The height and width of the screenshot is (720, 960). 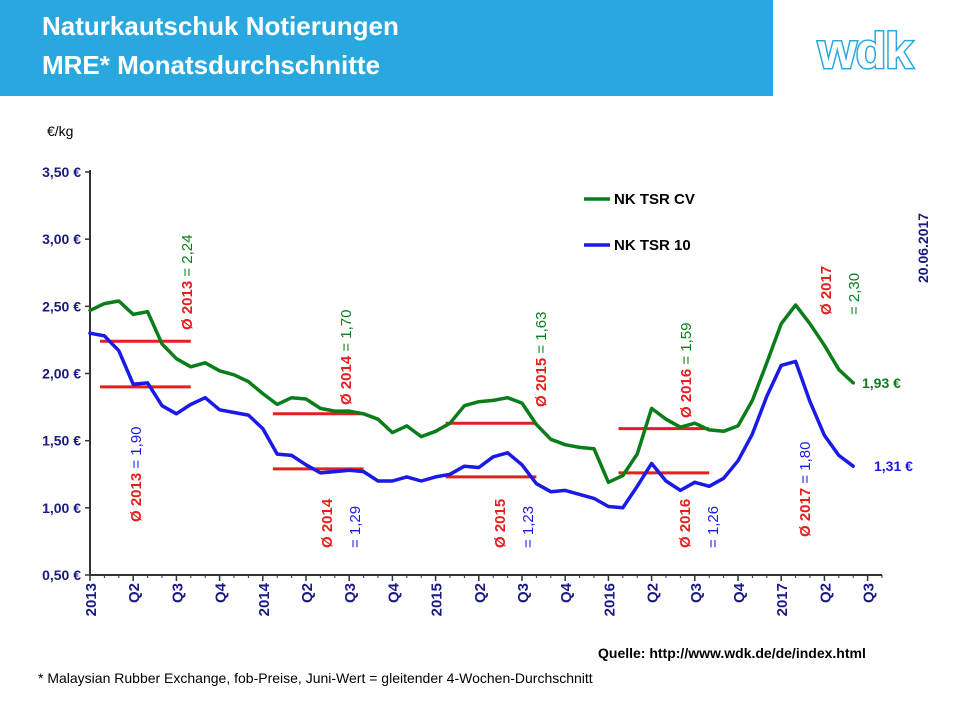 What do you see at coordinates (386, 48) in the screenshot?
I see `header-banner` at bounding box center [386, 48].